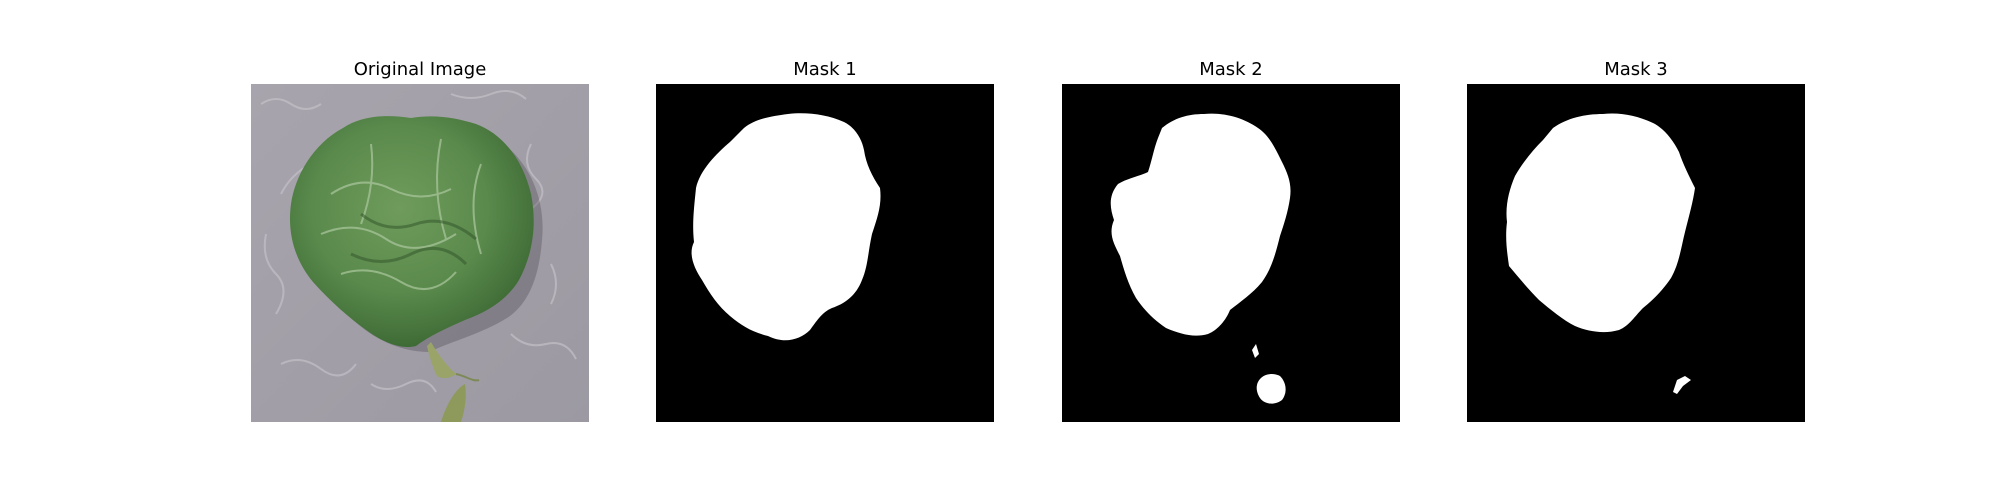 The width and height of the screenshot is (2000, 500). What do you see at coordinates (441, 360) in the screenshot?
I see `leaf-stem` at bounding box center [441, 360].